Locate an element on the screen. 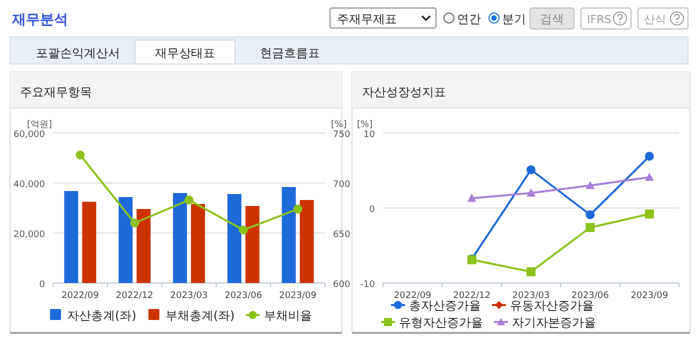 Image resolution: width=697 pixels, height=342 pixels. text: 검색 is located at coordinates (552, 19).